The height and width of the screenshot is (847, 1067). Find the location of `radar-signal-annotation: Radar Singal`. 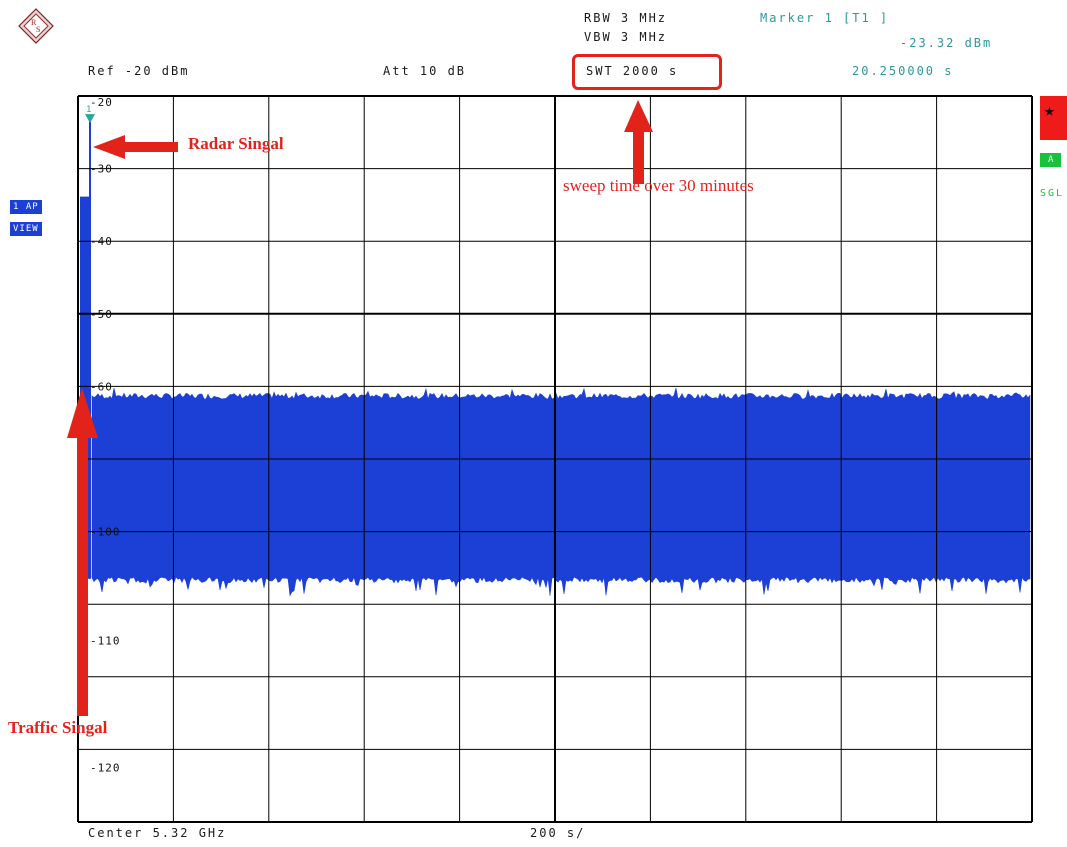

radar-signal-annotation: Radar Singal is located at coordinates (236, 143).